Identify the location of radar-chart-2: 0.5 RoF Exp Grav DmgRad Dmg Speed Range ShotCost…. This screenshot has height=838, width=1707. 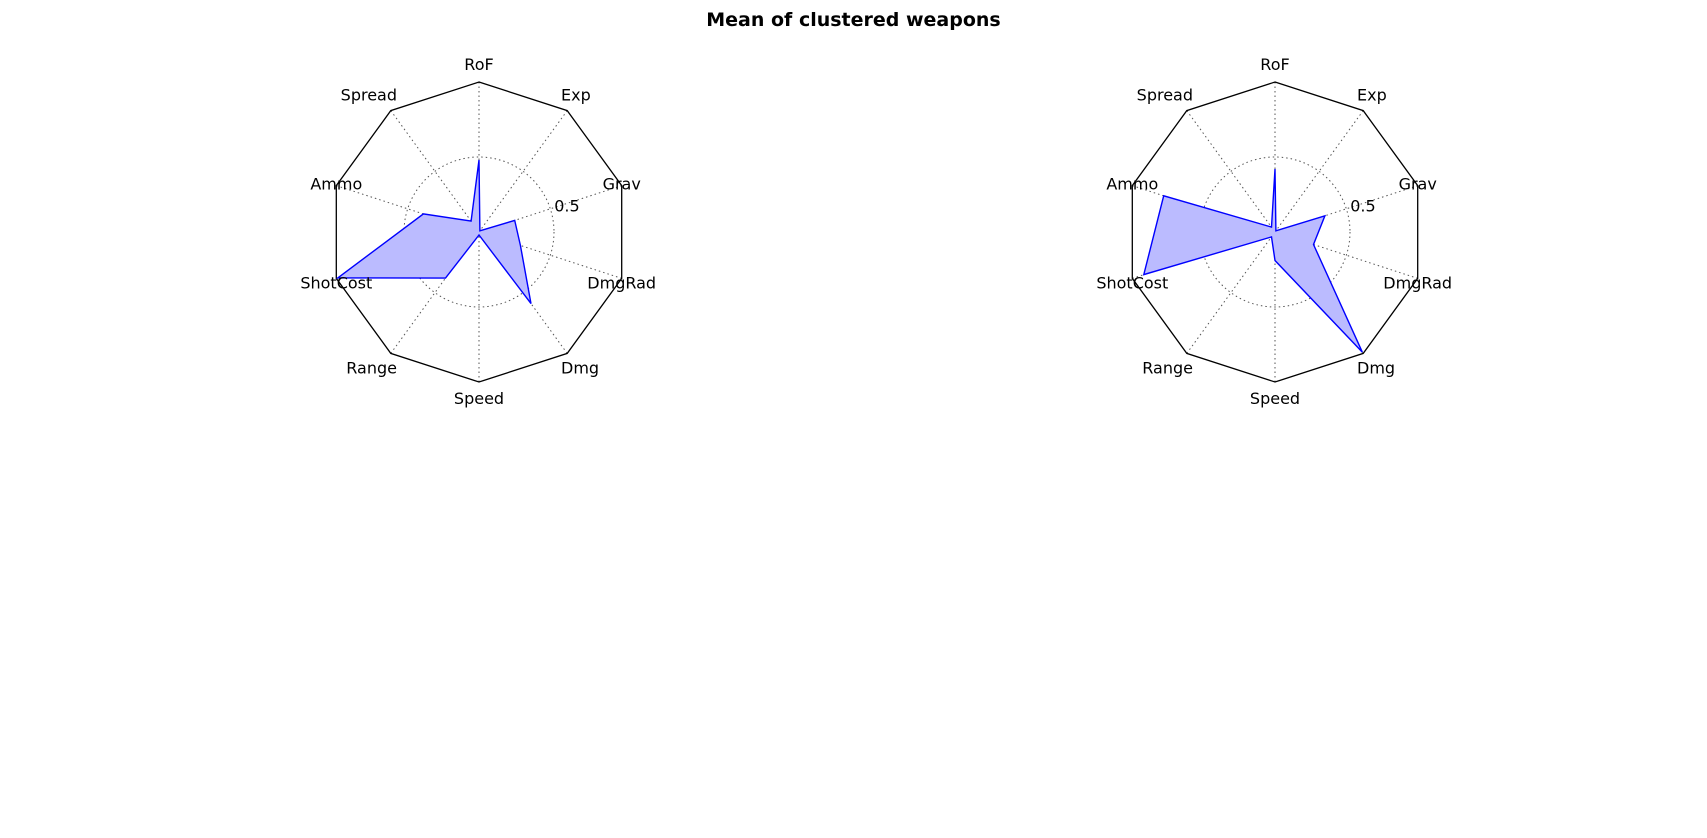
(1274, 231).